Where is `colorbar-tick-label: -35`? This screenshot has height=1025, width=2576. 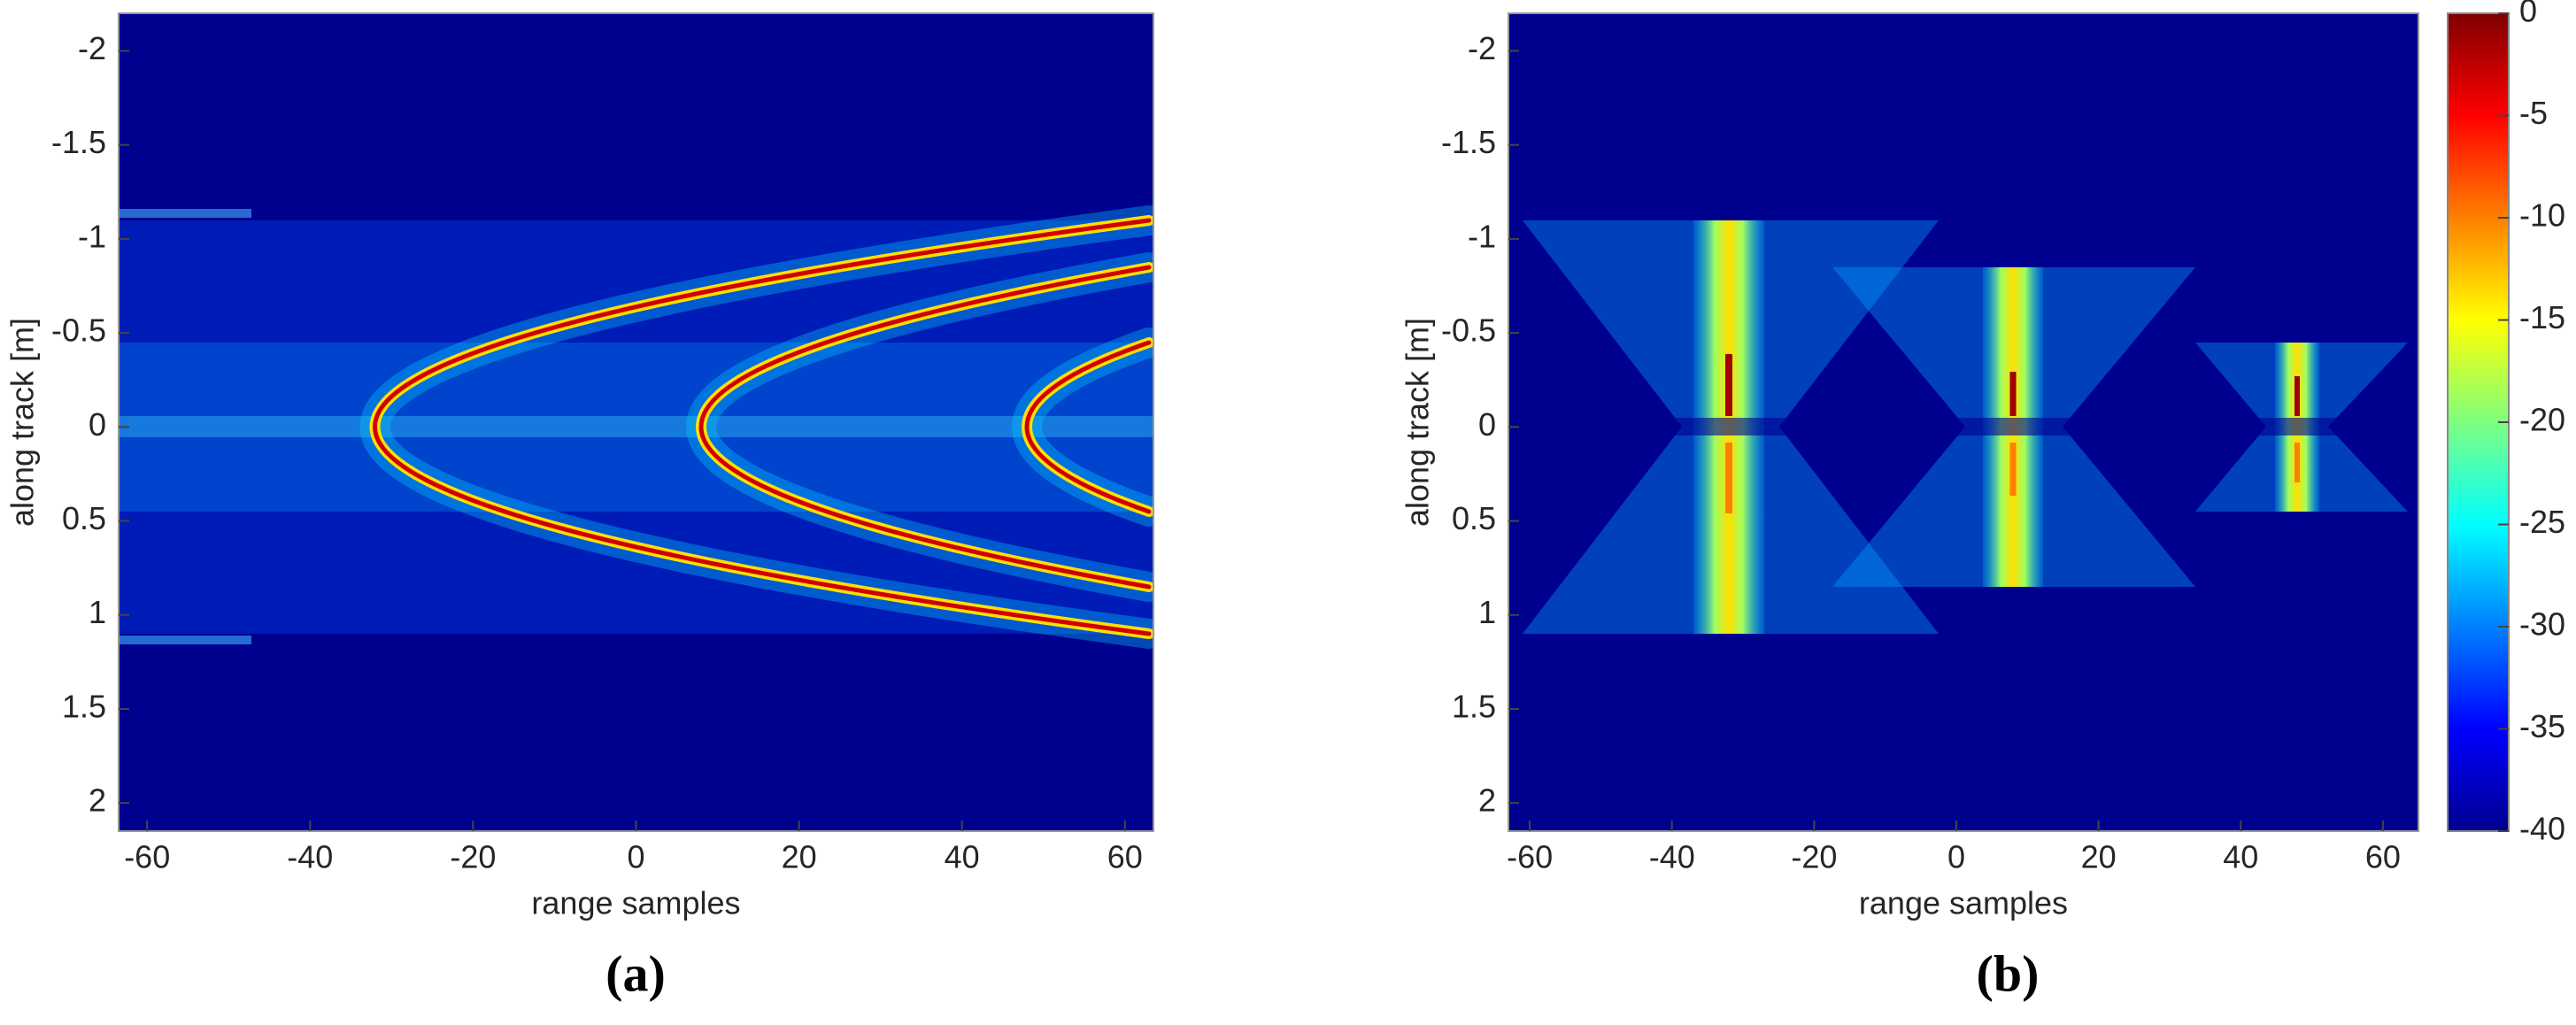
colorbar-tick-label: -35 is located at coordinates (2542, 726).